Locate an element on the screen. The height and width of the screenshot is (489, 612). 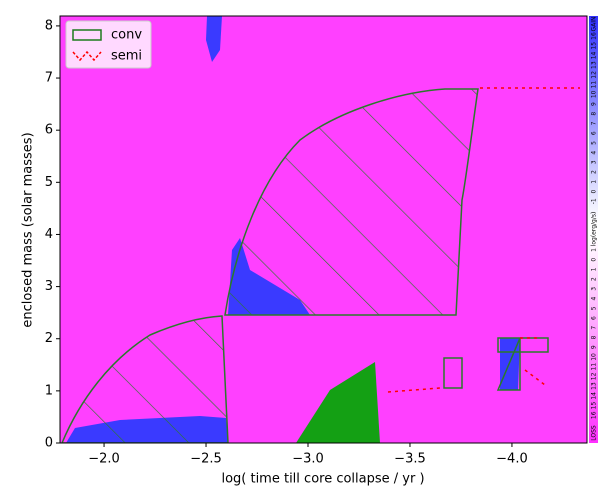
x-tick-label: −2.0 is located at coordinates (104, 459).